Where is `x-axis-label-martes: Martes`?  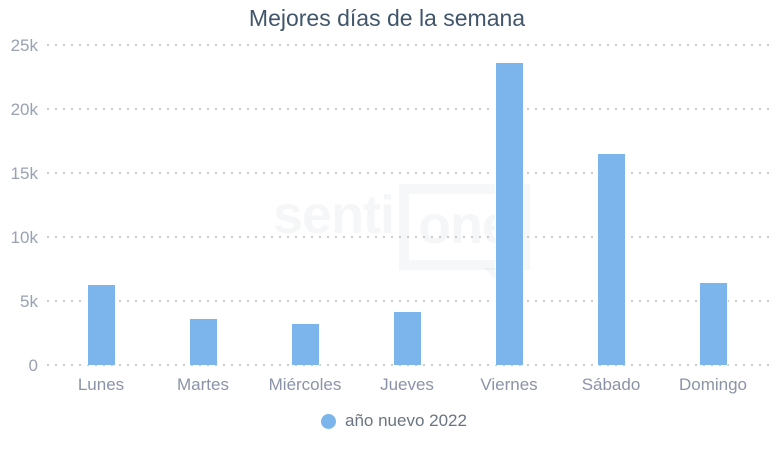
x-axis-label-martes: Martes is located at coordinates (203, 384).